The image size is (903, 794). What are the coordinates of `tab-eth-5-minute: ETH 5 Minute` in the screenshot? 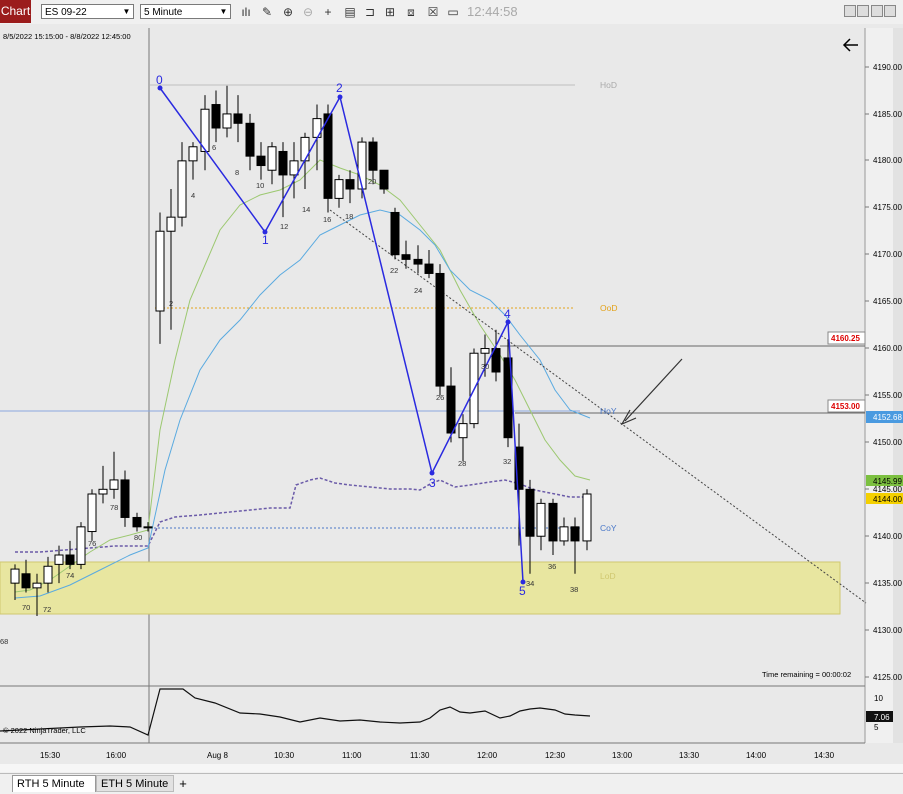 It's located at (135, 783).